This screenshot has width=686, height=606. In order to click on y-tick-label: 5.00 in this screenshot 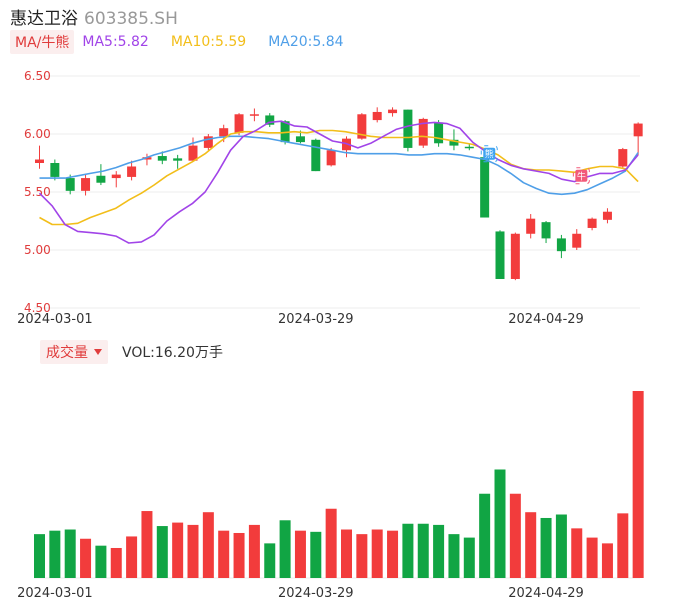, I will do `click(37, 250)`.